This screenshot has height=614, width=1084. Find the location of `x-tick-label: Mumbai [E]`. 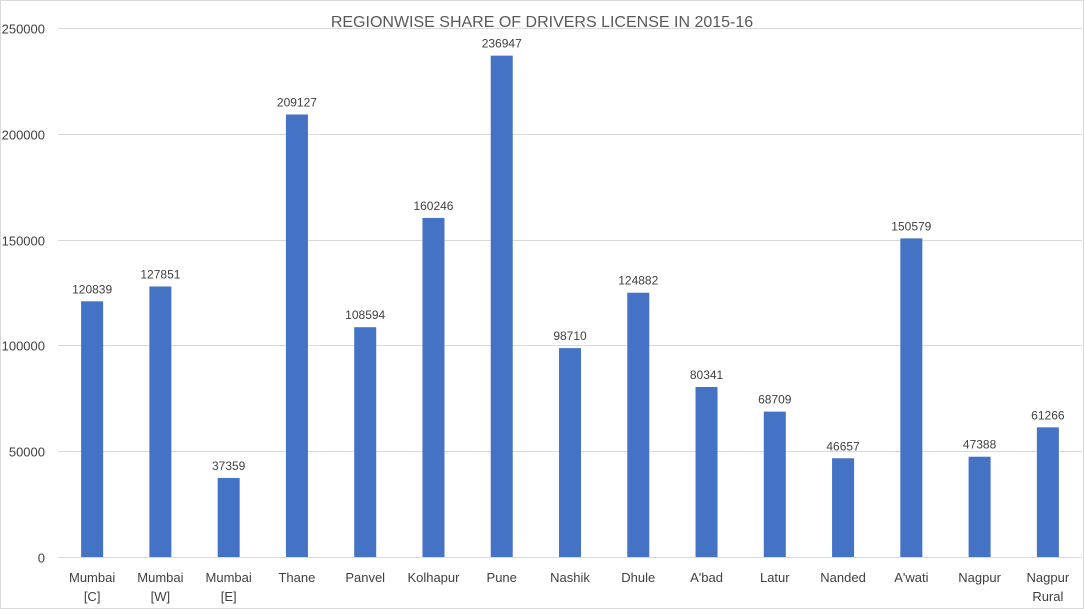

x-tick-label: Mumbai [E] is located at coordinates (229, 587).